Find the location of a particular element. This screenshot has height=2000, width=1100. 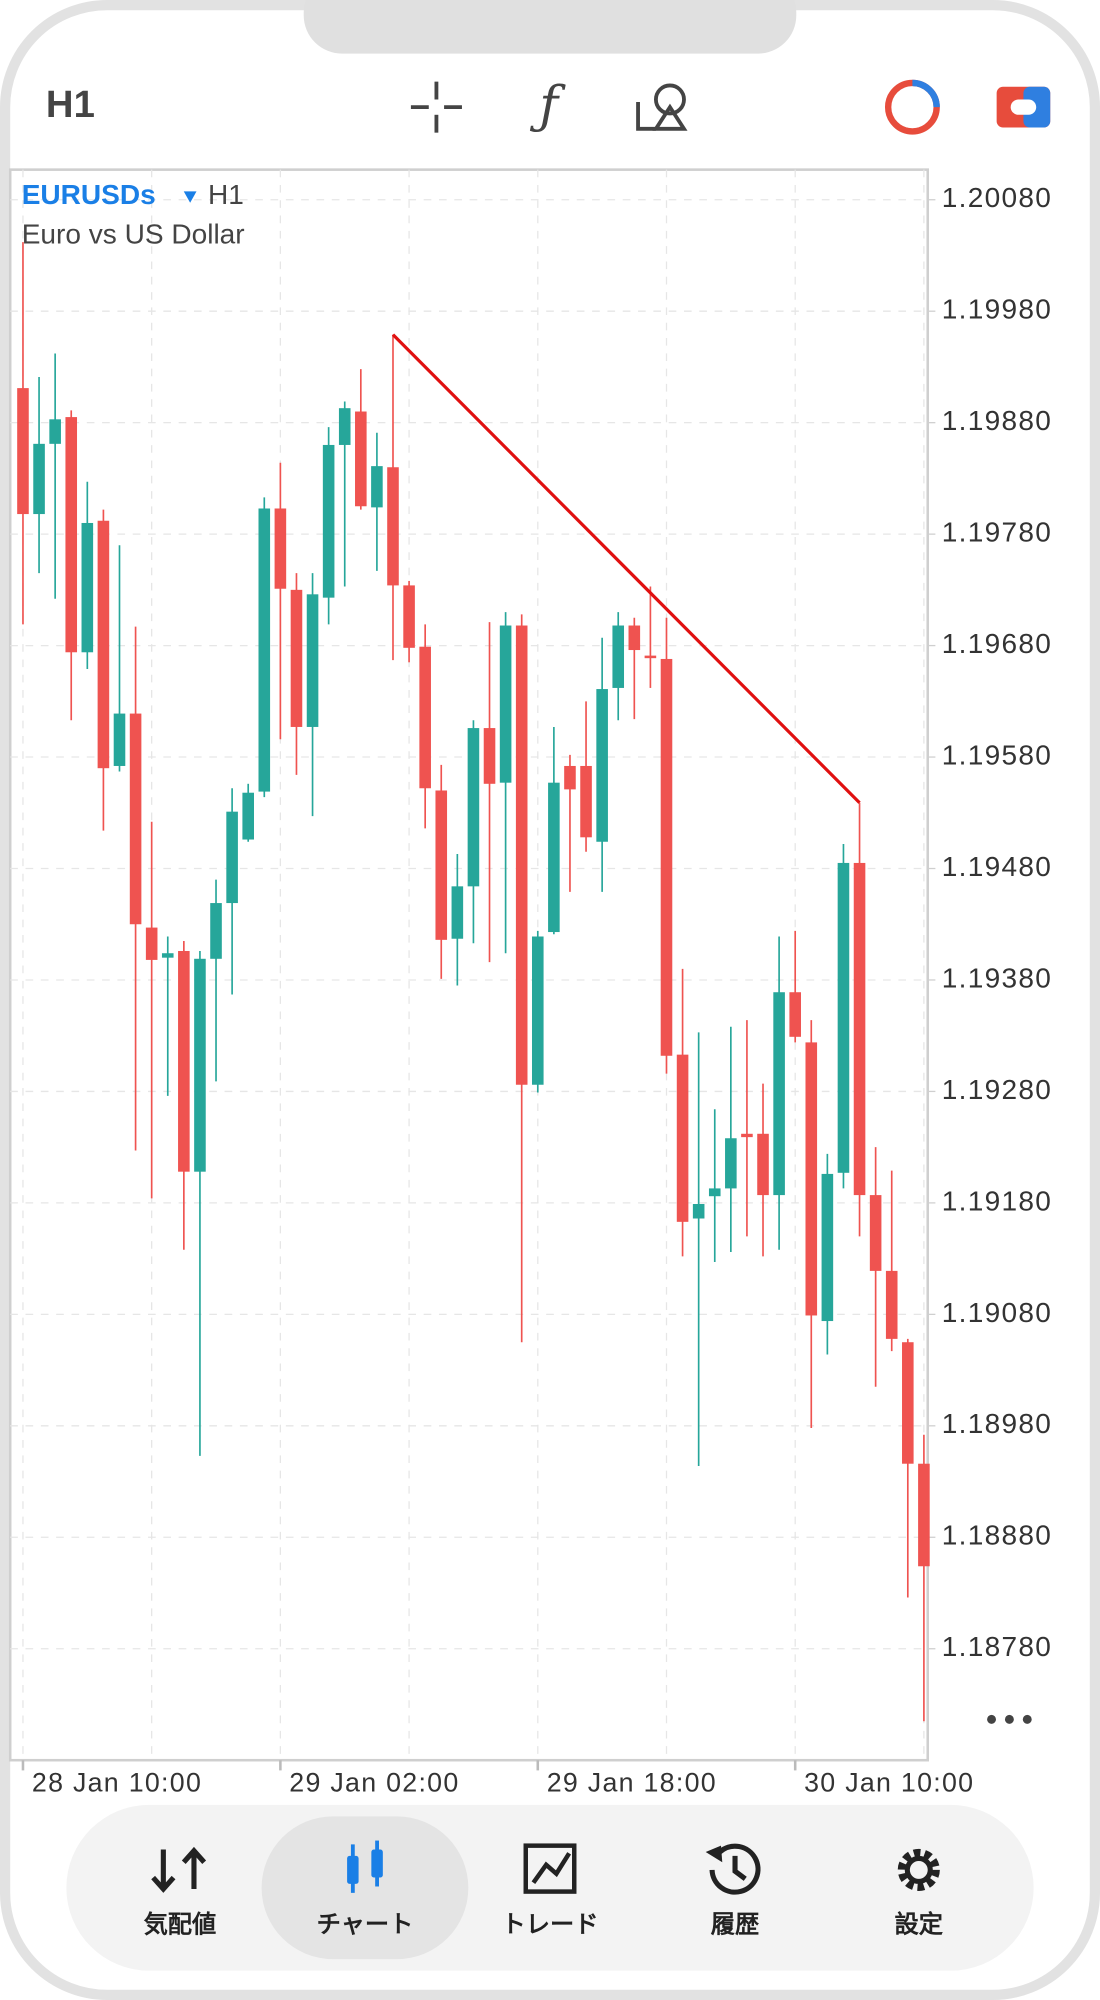

y-tick-label: 1.18880 is located at coordinates (997, 1535).